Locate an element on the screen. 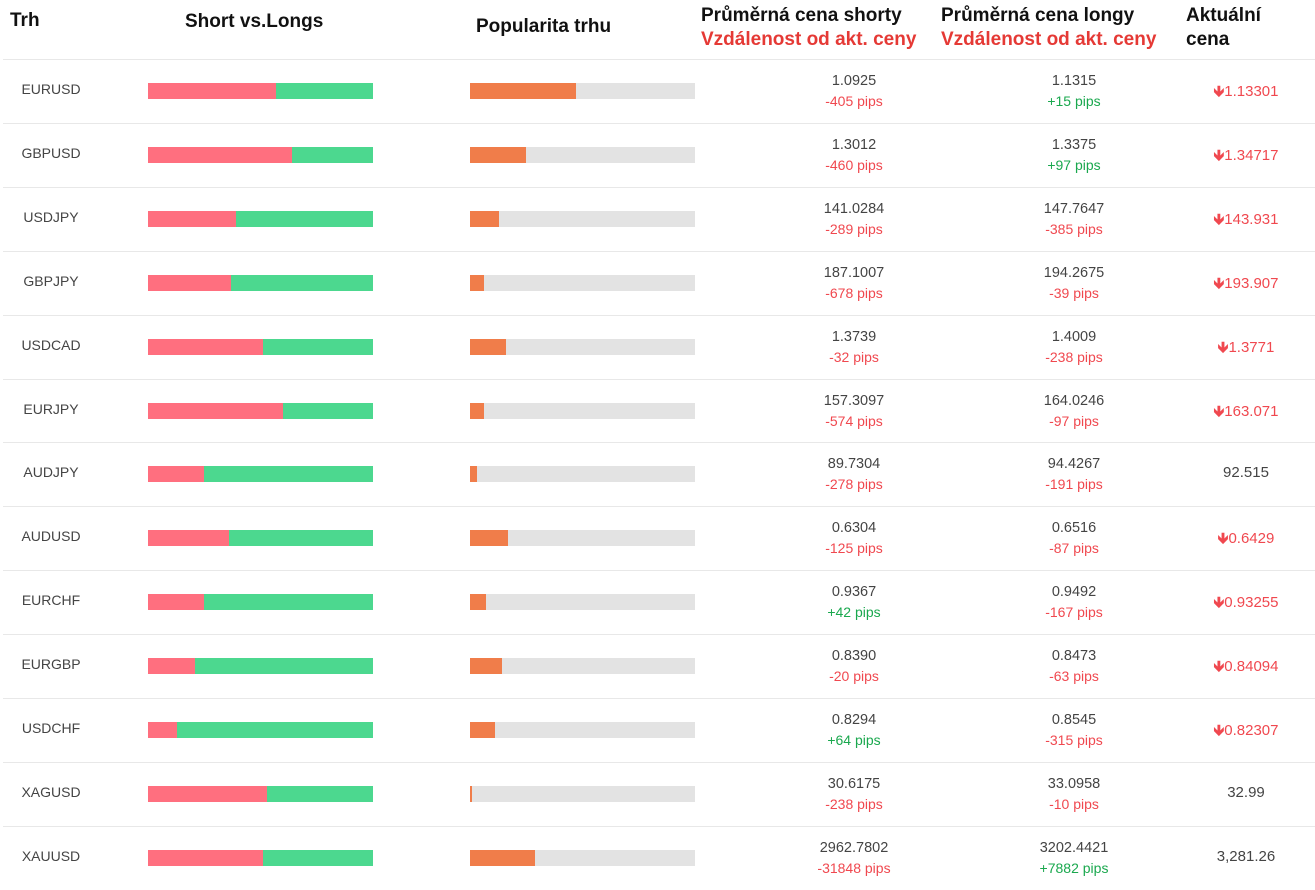  current-price-value: 143.931 is located at coordinates (1251, 219).